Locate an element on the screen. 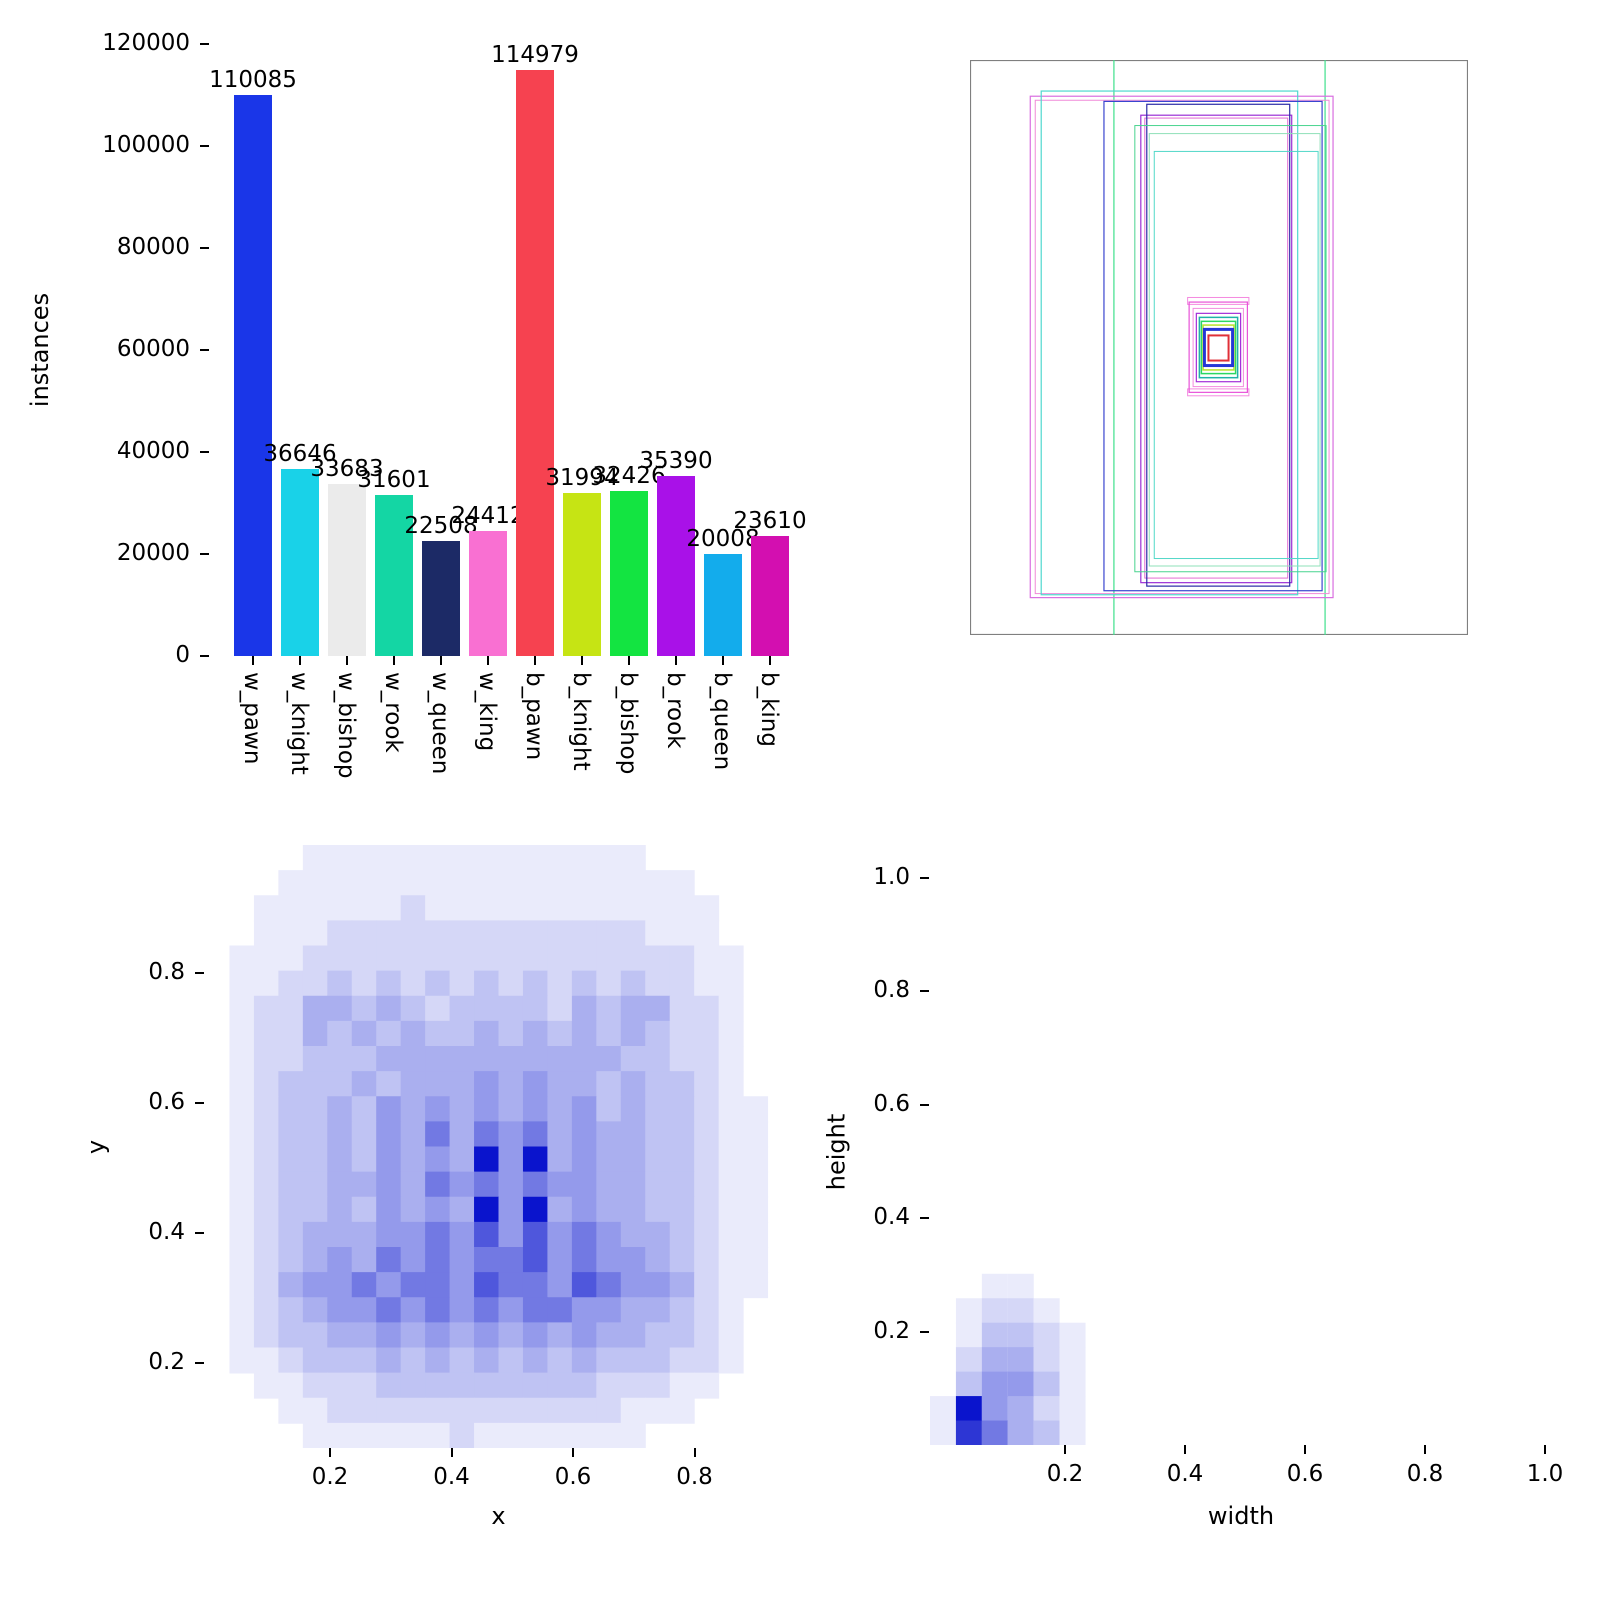 Image resolution: width=1600 pixels, height=1600 pixels. x-tick-label-w_bishop: w_bishop is located at coordinates (346, 725).